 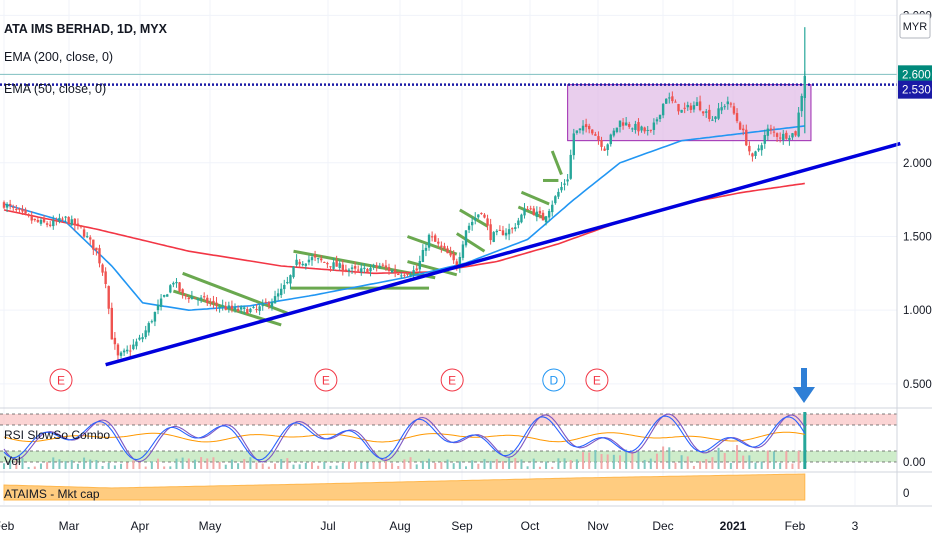 What do you see at coordinates (917, 311) in the screenshot?
I see `y-tick-label: 1.000` at bounding box center [917, 311].